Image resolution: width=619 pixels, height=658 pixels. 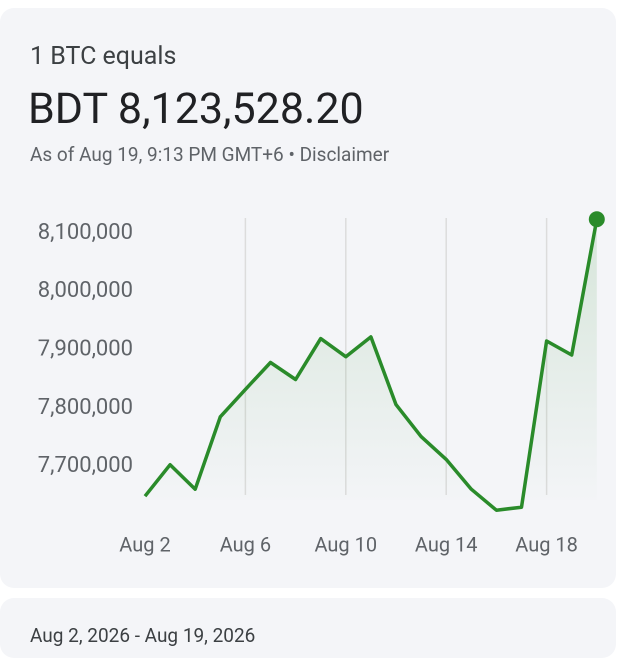 What do you see at coordinates (103, 56) in the screenshot?
I see `title: 1 BTC equals` at bounding box center [103, 56].